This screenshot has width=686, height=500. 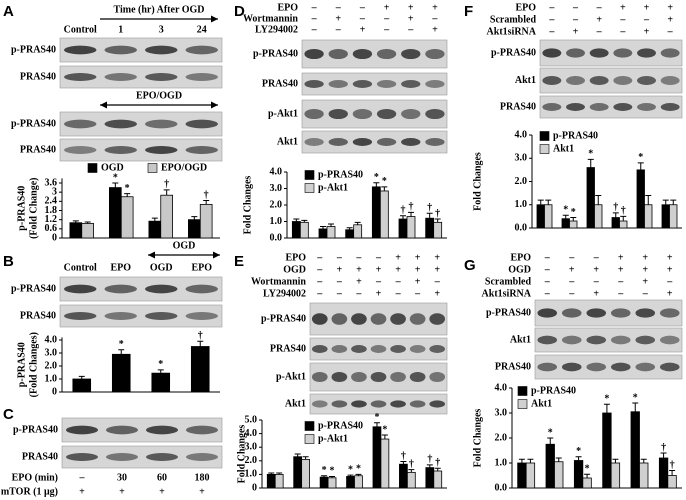 I want to click on condition-label: EPO, so click(x=295, y=257).